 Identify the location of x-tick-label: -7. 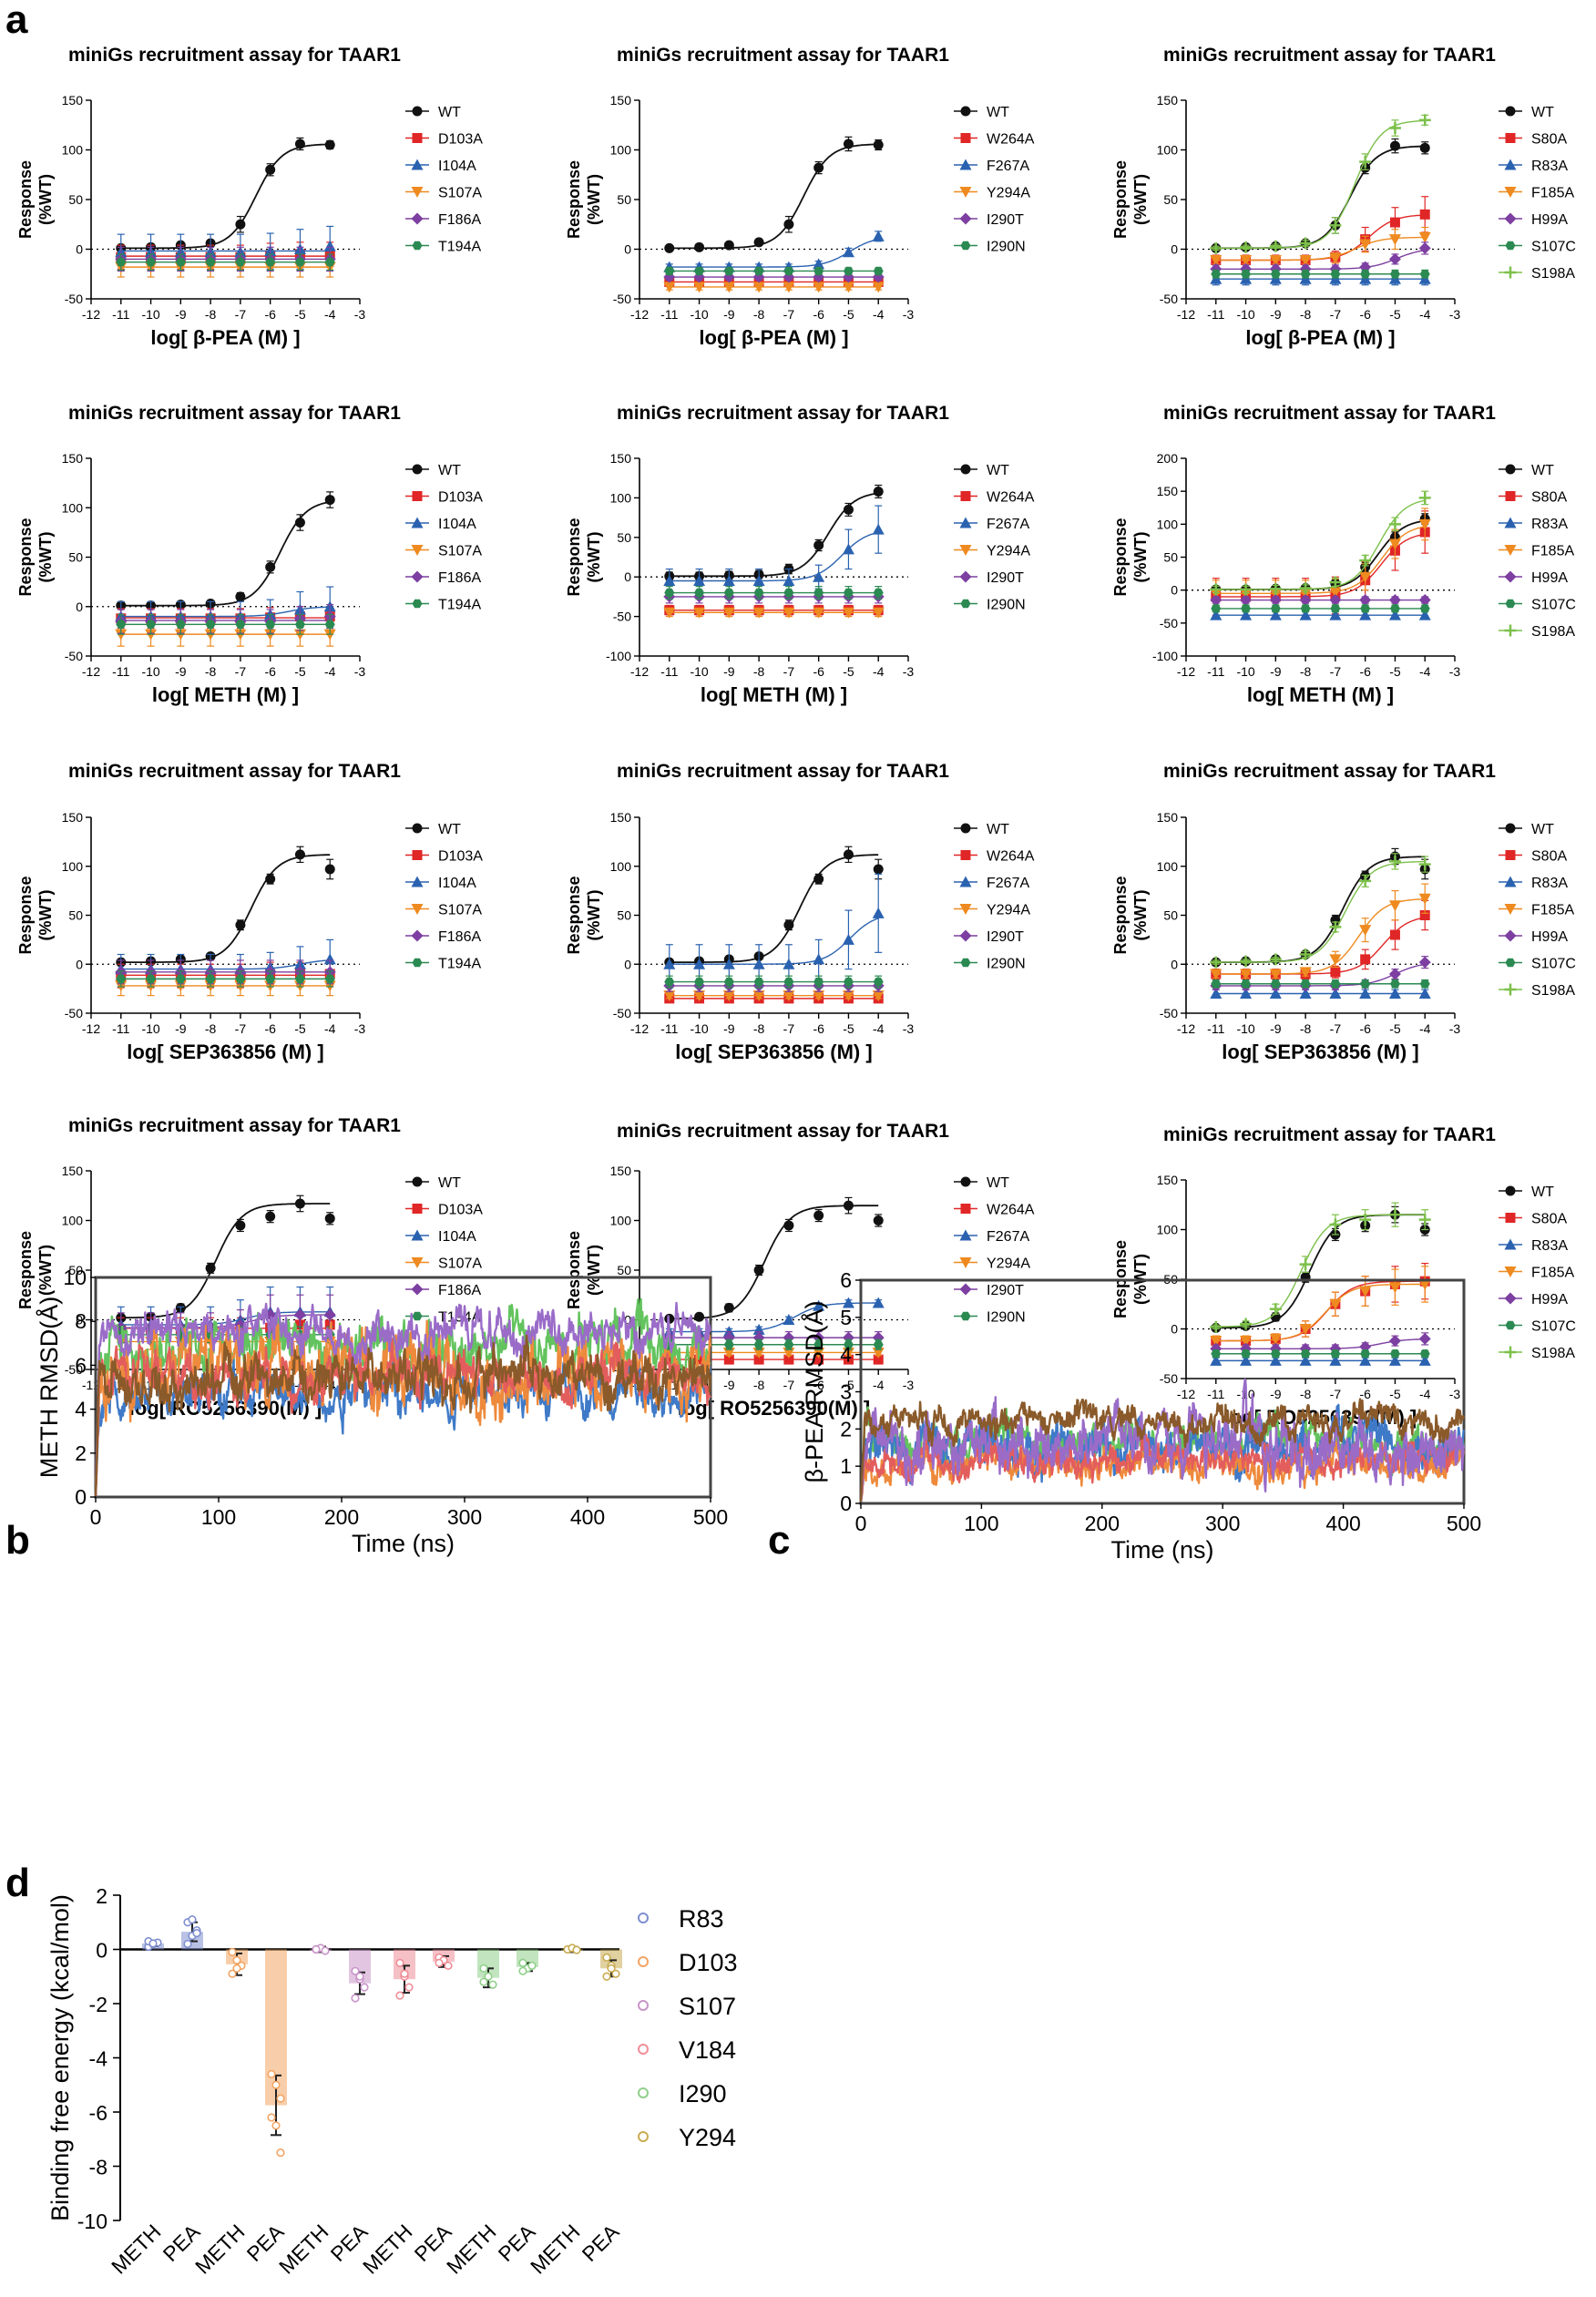
(241, 671).